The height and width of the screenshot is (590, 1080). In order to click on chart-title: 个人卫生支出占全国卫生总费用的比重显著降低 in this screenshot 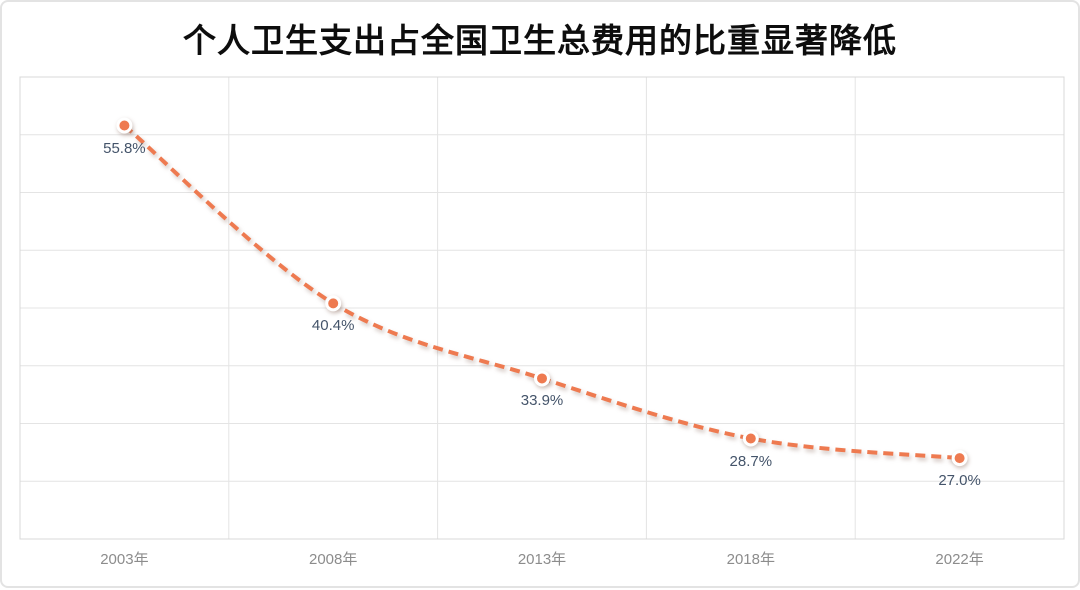, I will do `click(540, 40)`.